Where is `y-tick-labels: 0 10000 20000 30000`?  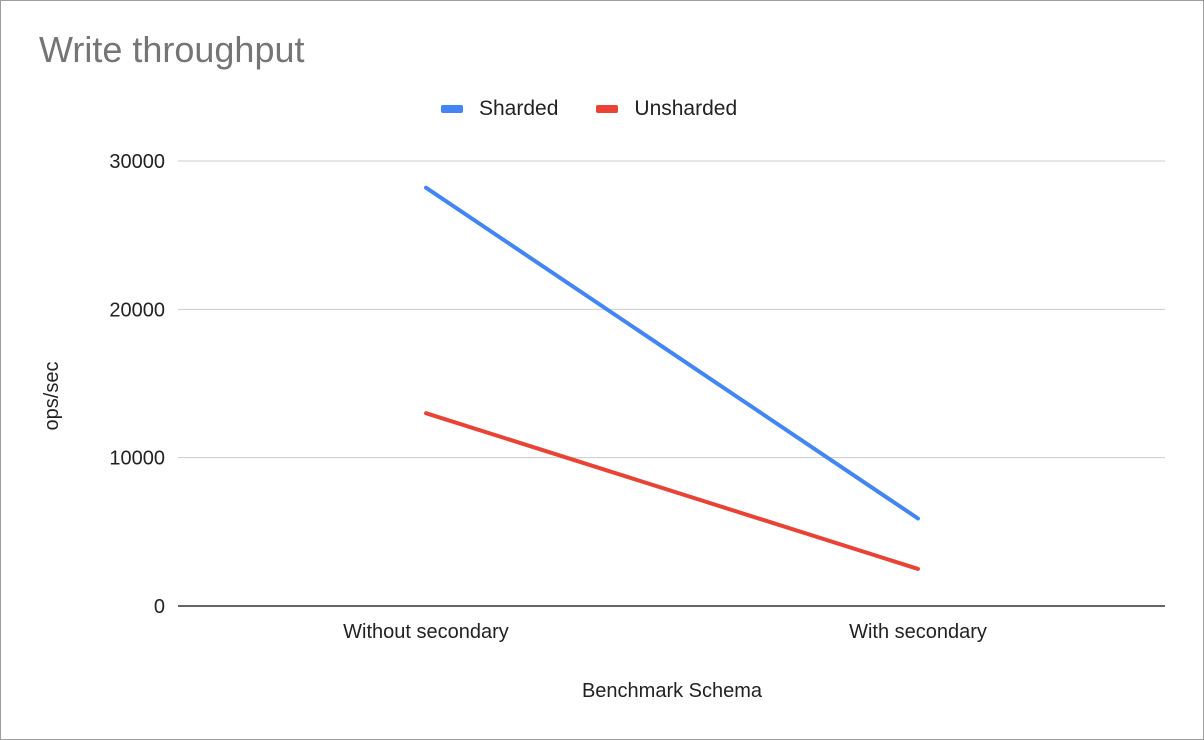 y-tick-labels: 0 10000 20000 30000 is located at coordinates (137, 384).